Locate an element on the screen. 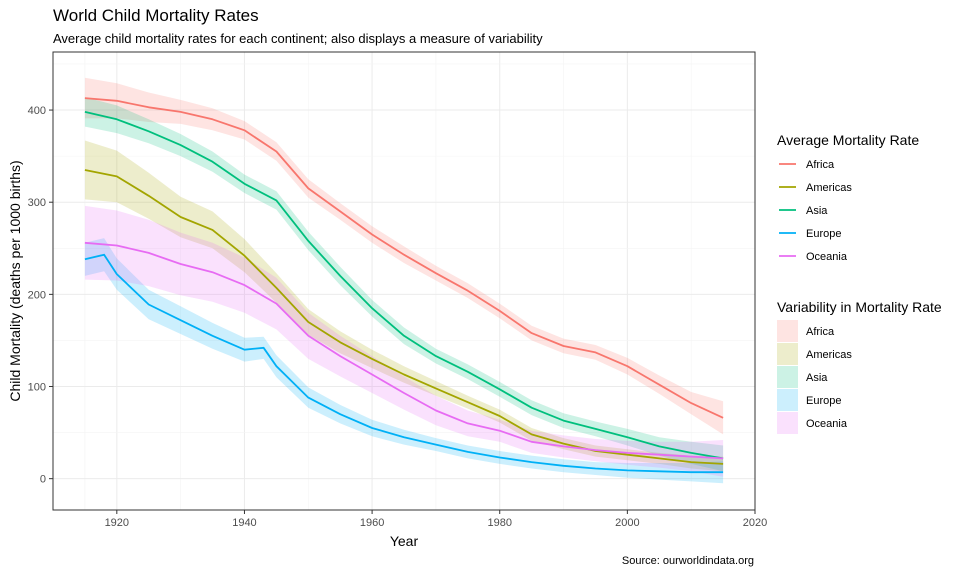 This screenshot has height=576, width=960. legend-label-line: Americas is located at coordinates (829, 188).